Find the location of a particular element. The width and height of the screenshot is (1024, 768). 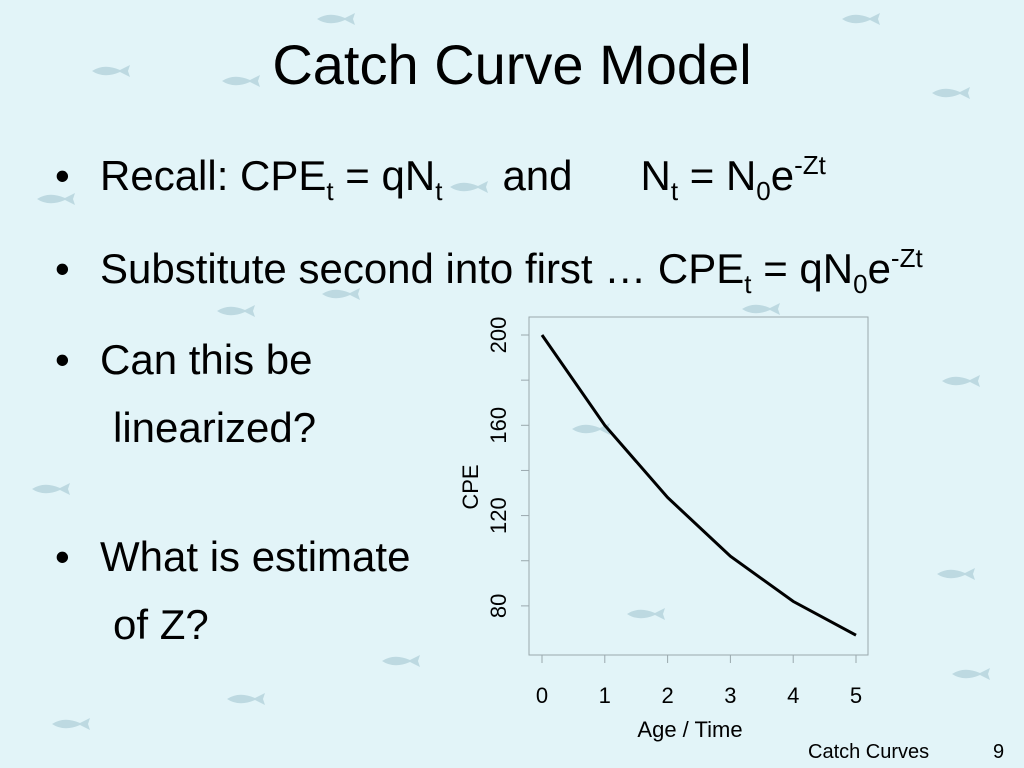

y-tick-label: 200 is located at coordinates (498, 335).